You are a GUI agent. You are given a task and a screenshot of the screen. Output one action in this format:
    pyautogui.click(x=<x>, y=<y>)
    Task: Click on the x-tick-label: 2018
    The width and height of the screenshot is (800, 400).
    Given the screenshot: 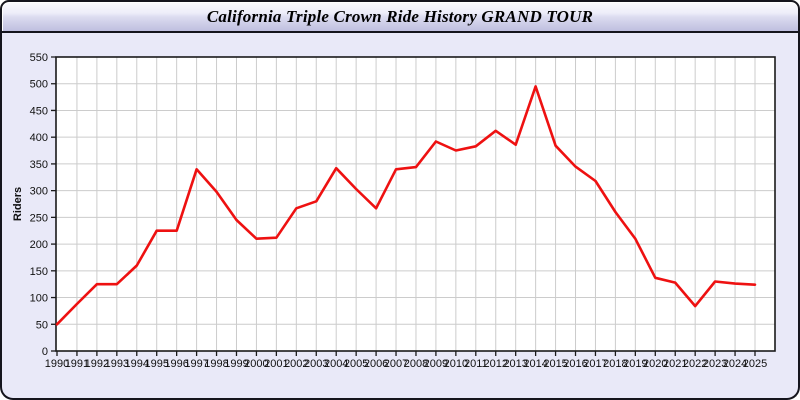 What is the action you would take?
    pyautogui.click(x=615, y=364)
    